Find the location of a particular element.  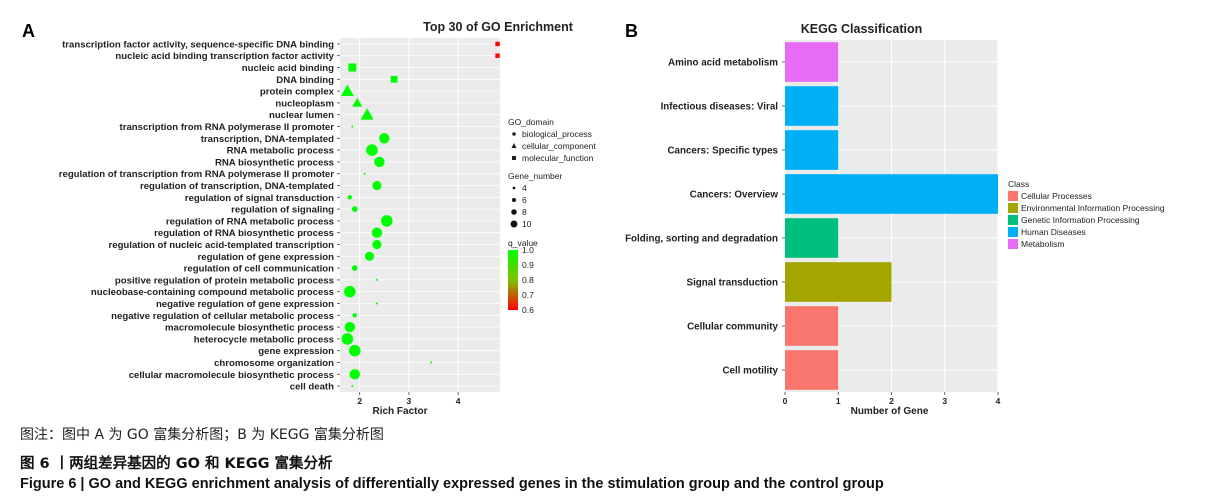

y-tick-label: Signal transduction is located at coordinates (732, 283).